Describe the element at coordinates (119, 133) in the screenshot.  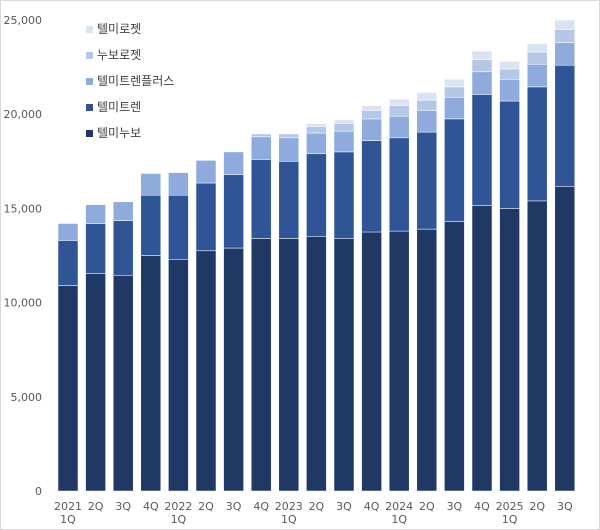
I see `legend-label: 텔미누보` at that location.